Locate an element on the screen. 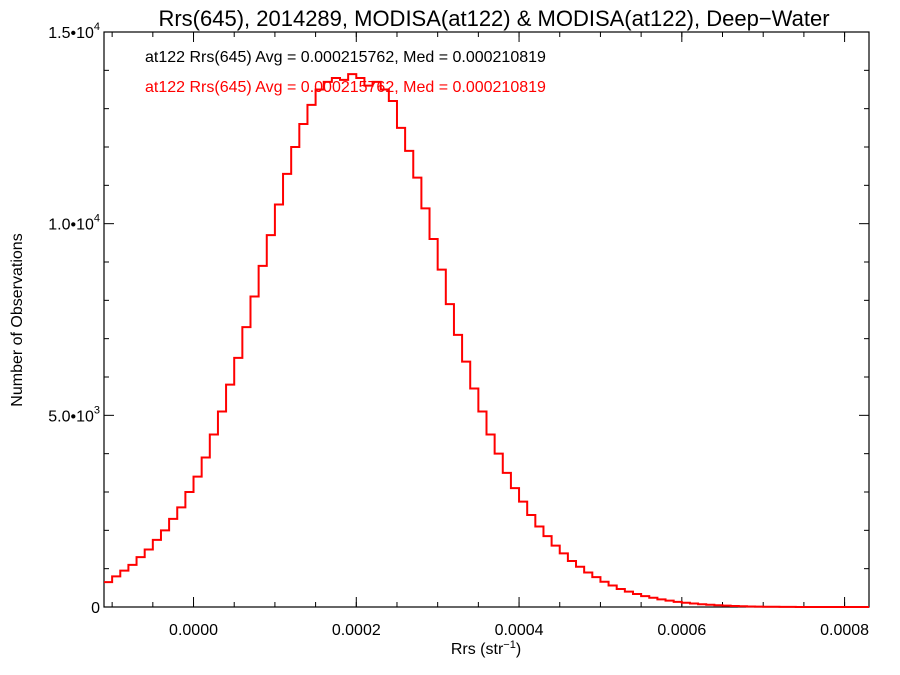  x-tick-label: 0.0008 is located at coordinates (844, 630).